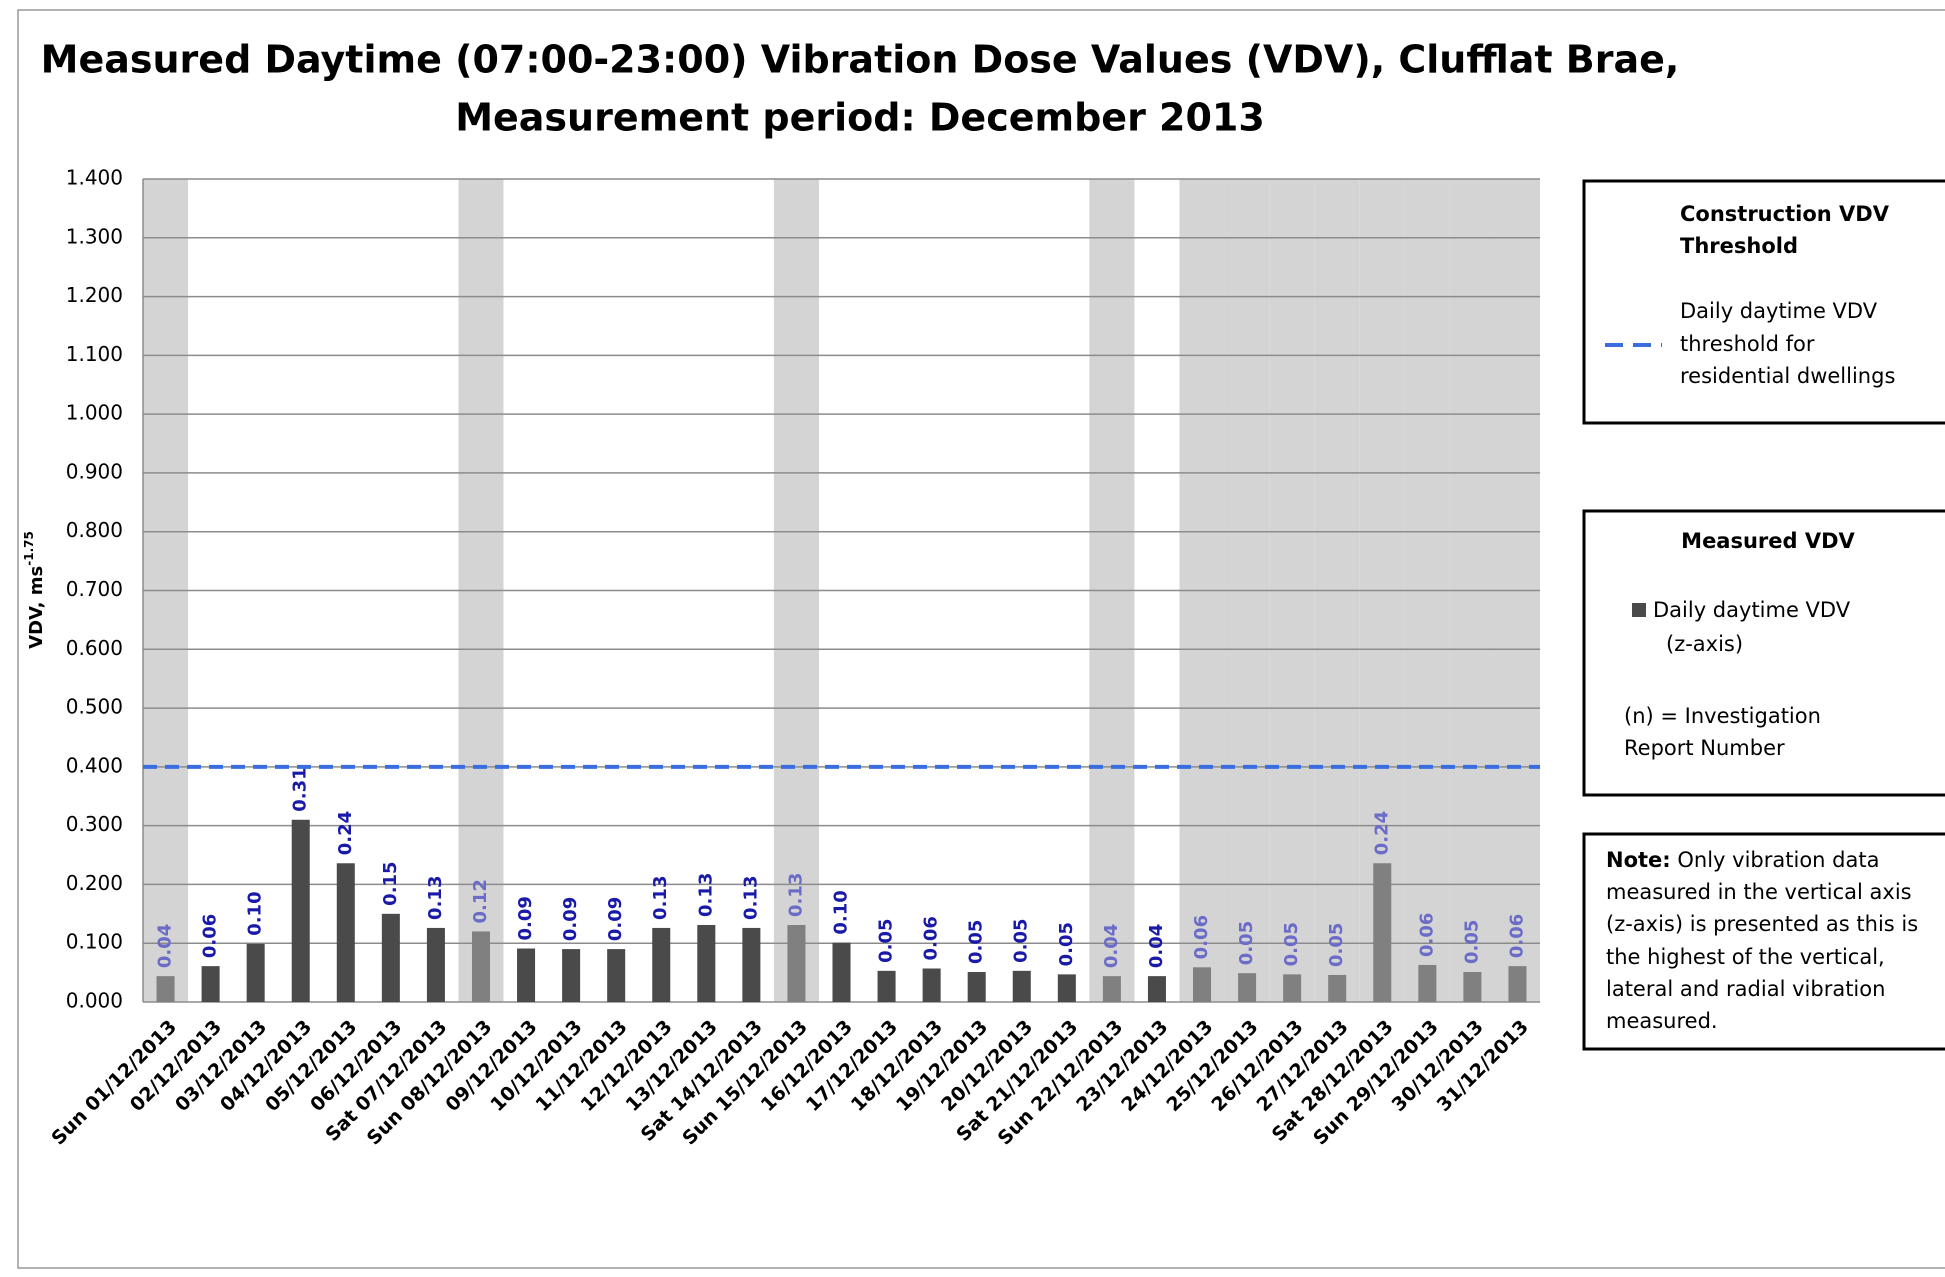 The width and height of the screenshot is (1945, 1277). What do you see at coordinates (1787, 376) in the screenshot?
I see `legend-text: residential dwellings` at bounding box center [1787, 376].